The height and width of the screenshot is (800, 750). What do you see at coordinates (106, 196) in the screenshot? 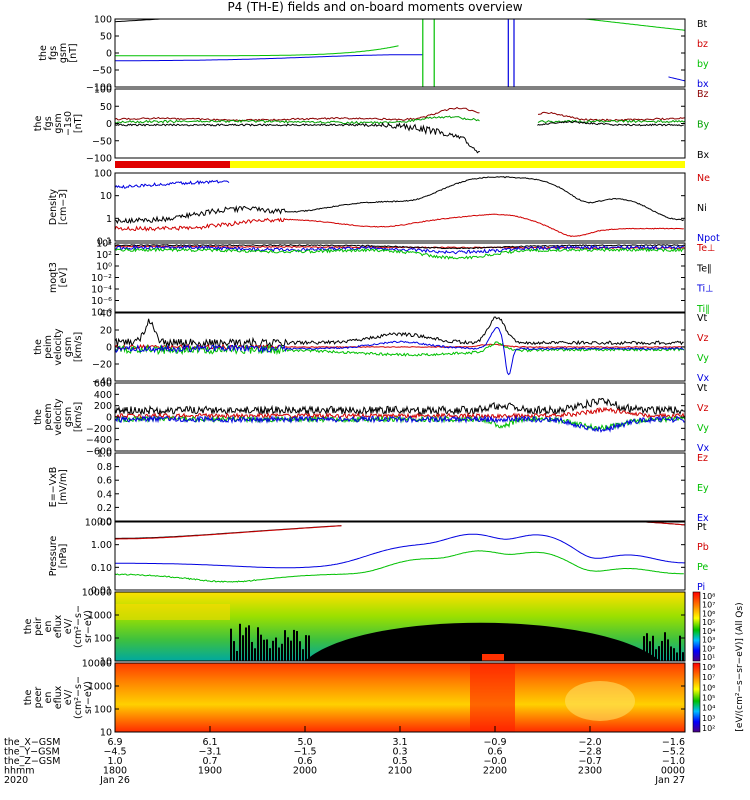
I see `ytick-density-1: 10` at bounding box center [106, 196].